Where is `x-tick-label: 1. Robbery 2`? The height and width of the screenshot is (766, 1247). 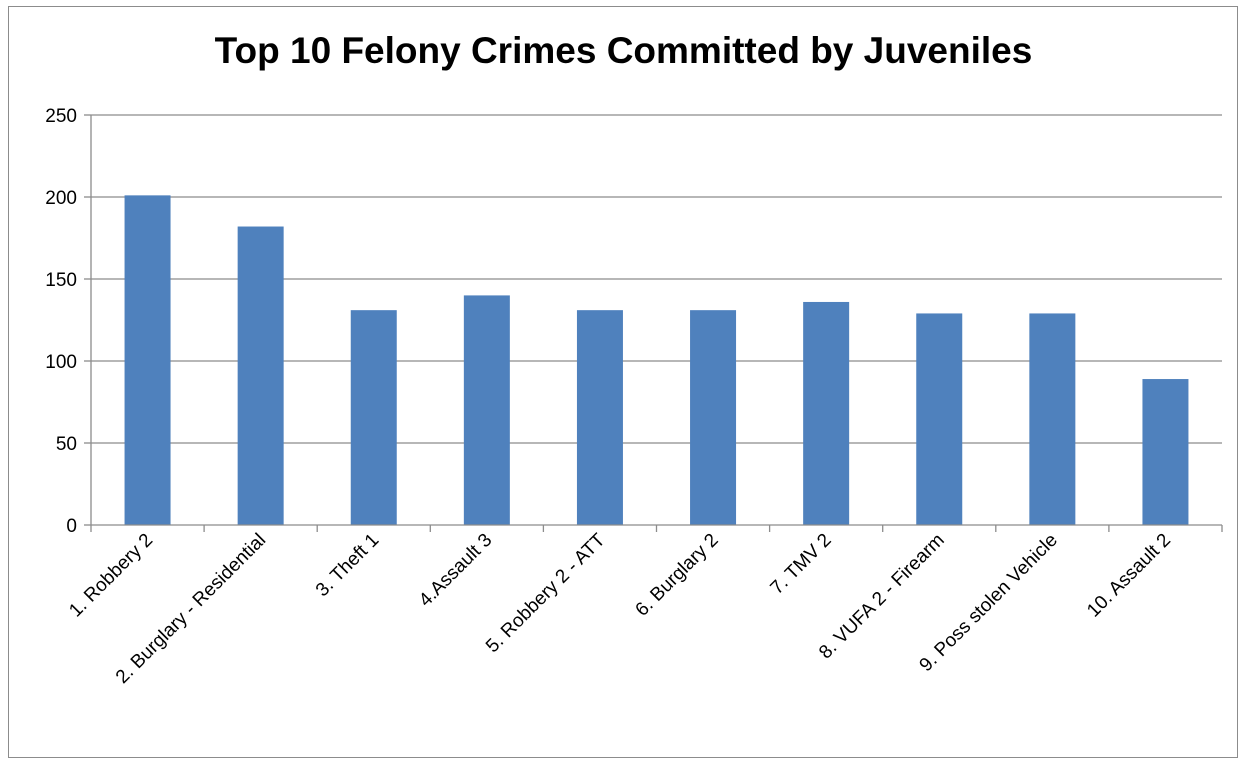 x-tick-label: 1. Robbery 2 is located at coordinates (111, 576).